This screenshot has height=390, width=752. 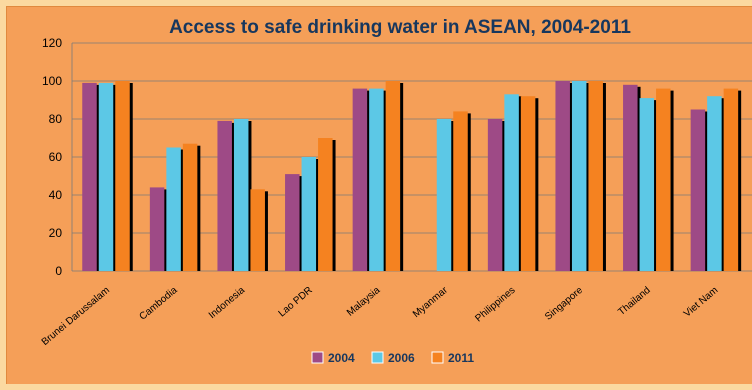 I want to click on x-tick-label: Brunei Darussalam, so click(x=76, y=316).